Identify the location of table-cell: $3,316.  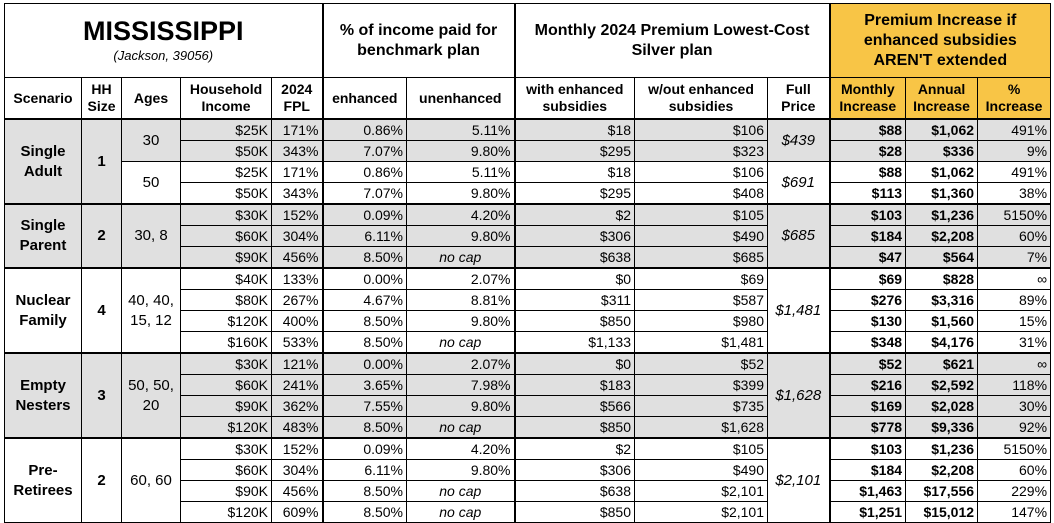
(942, 300).